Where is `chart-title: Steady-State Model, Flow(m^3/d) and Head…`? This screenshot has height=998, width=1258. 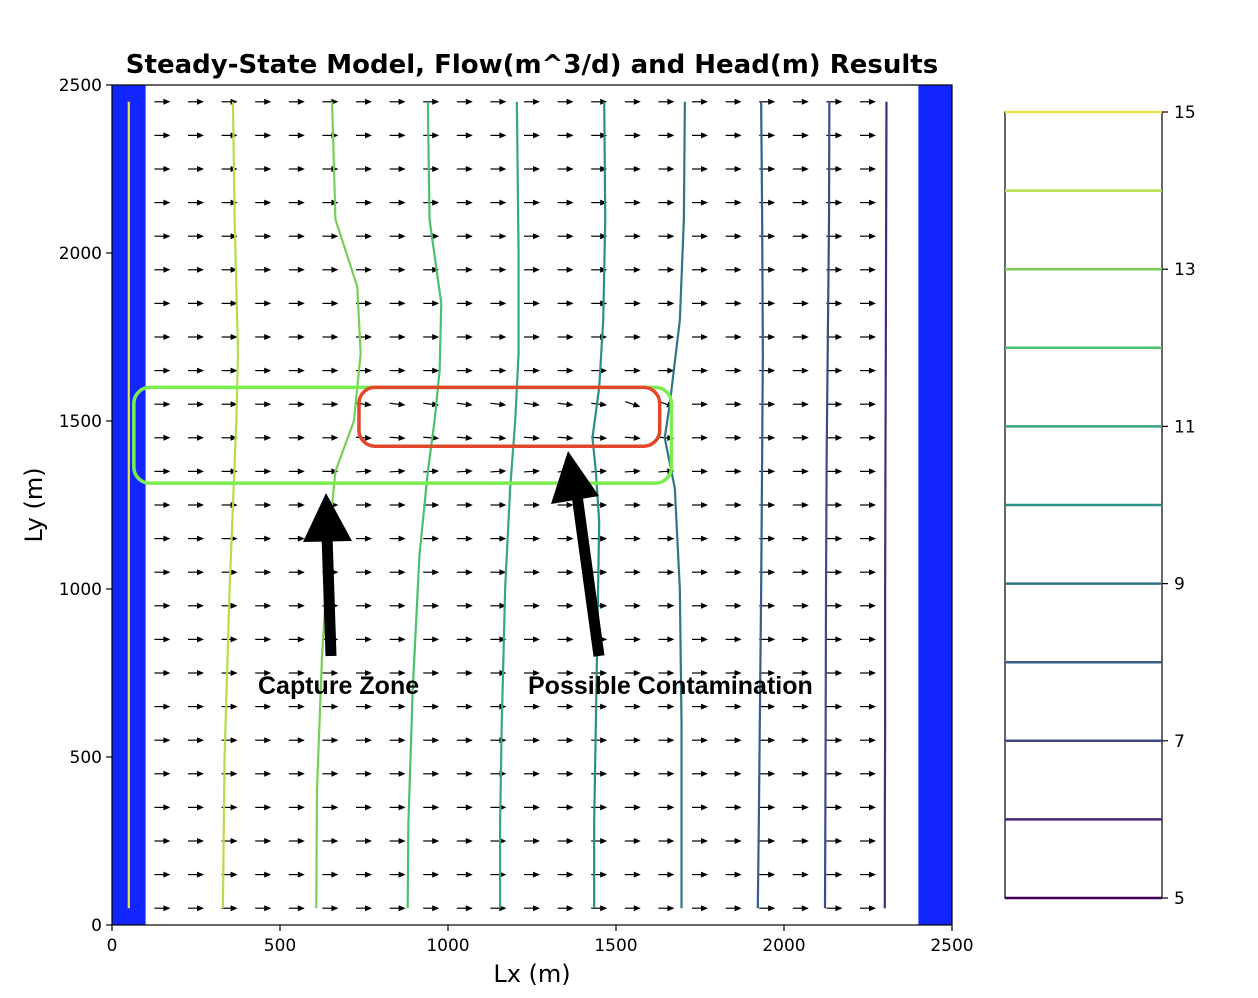
chart-title: Steady-State Model, Flow(m^3/d) and Head… is located at coordinates (532, 65).